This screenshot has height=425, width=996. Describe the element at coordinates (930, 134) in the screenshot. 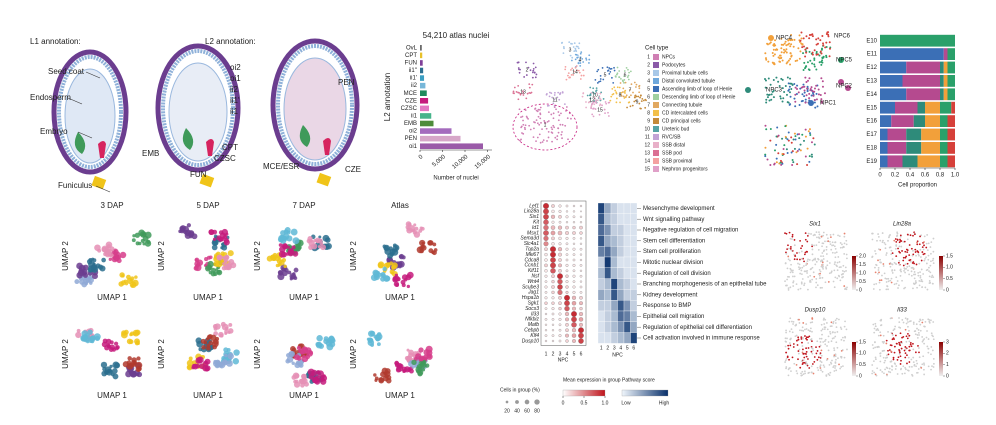

I see `bar-segment` at that location.